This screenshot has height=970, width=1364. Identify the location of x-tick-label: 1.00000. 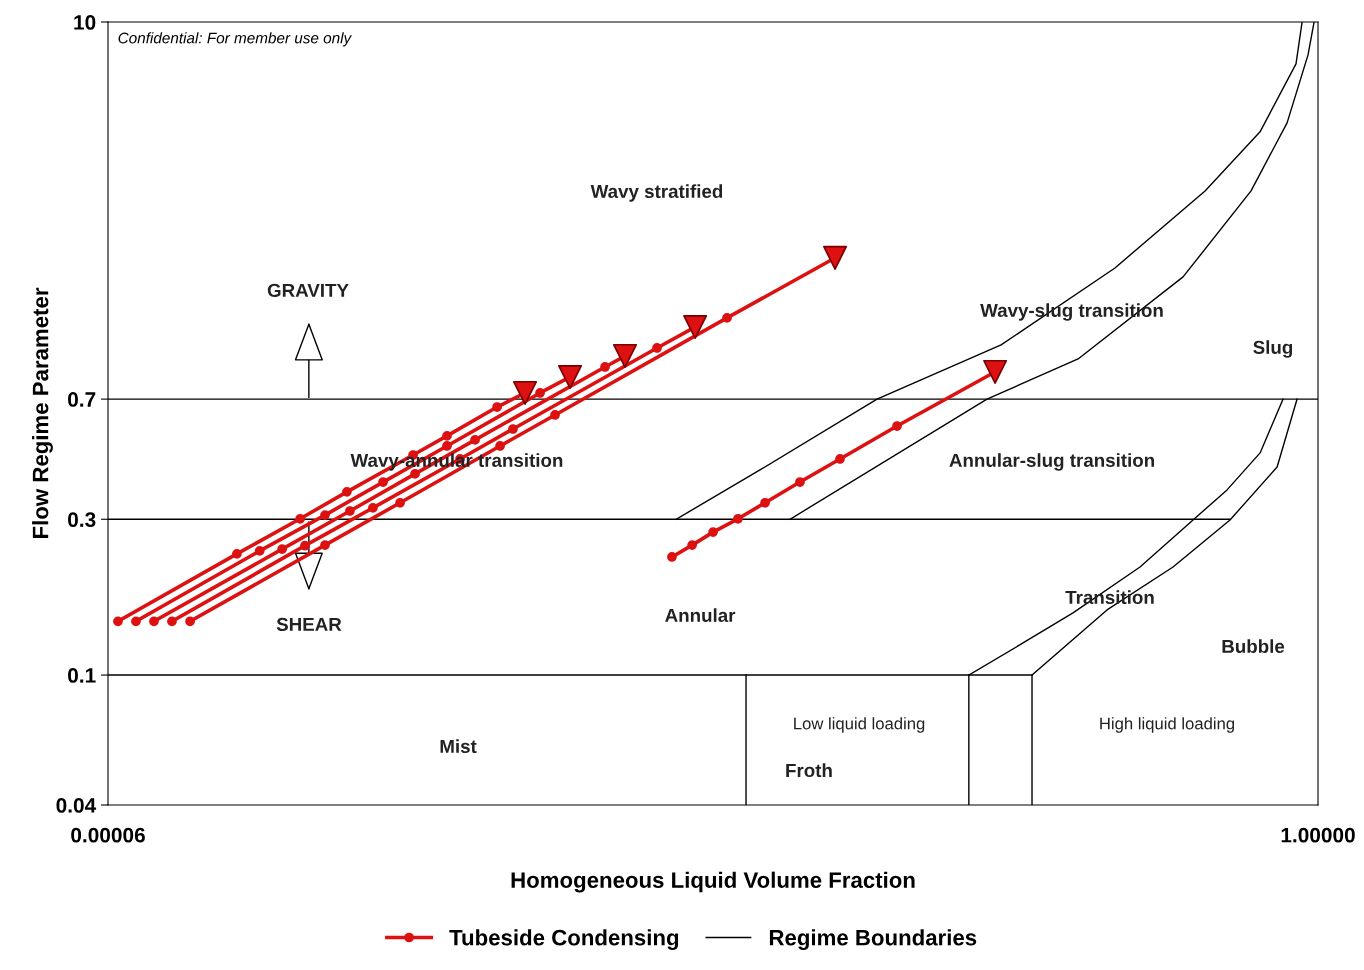
(1318, 835).